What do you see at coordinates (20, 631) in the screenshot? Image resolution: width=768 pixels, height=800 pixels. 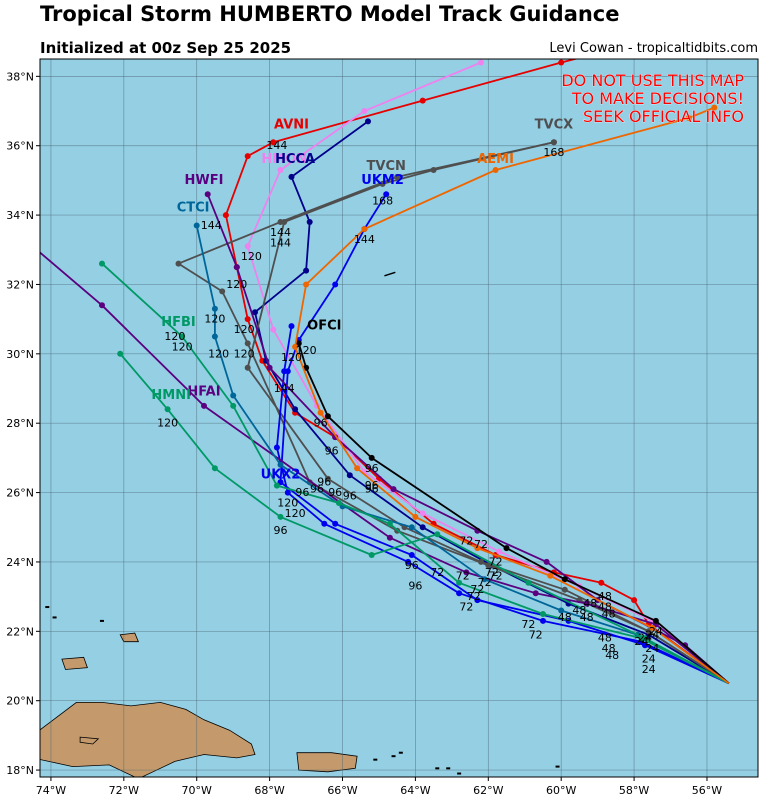 I see `lat-tick-label: 22°N` at bounding box center [20, 631].